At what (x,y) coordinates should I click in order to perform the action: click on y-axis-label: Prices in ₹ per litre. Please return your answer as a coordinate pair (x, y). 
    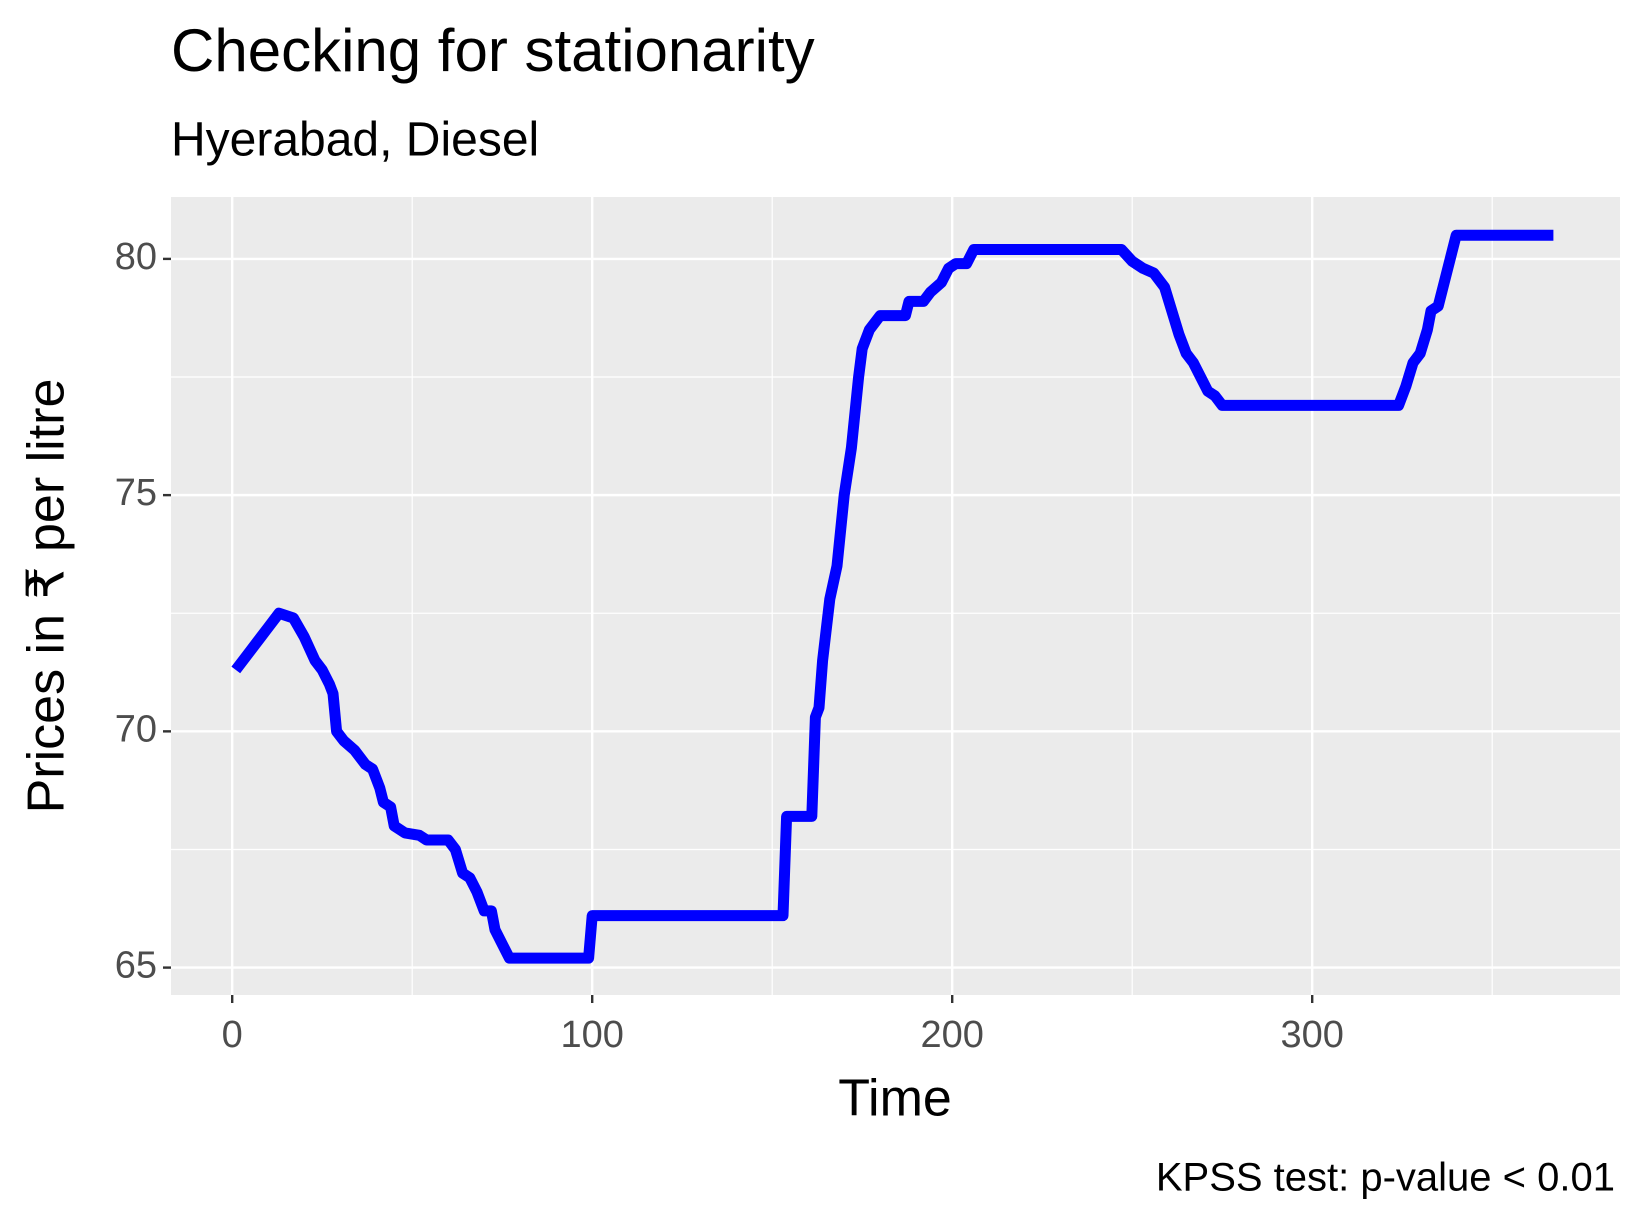
    Looking at the image, I should click on (47, 596).